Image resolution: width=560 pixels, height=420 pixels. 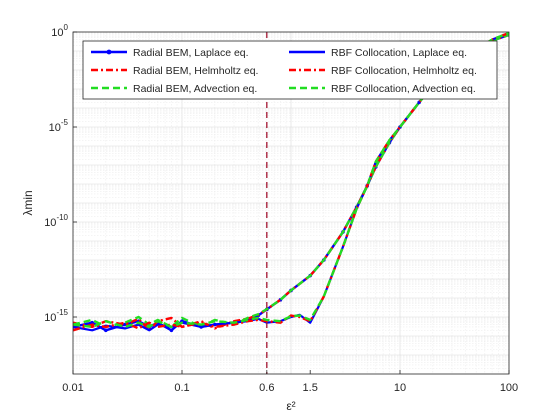 I want to click on x-tick-label: 10, so click(x=400, y=388).